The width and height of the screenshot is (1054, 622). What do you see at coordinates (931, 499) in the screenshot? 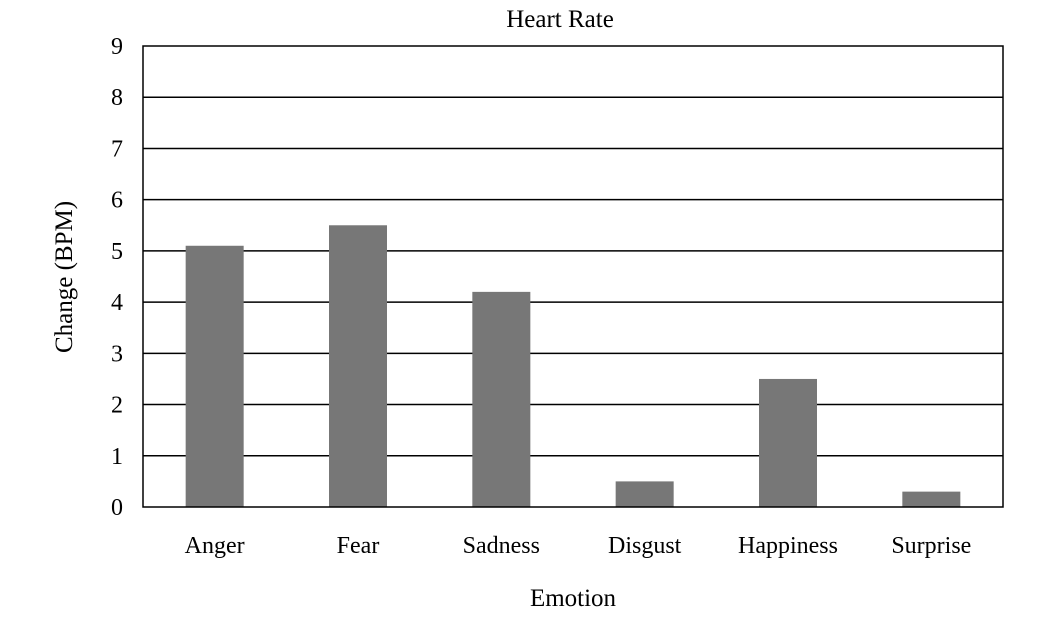
I see `bar-surprise` at bounding box center [931, 499].